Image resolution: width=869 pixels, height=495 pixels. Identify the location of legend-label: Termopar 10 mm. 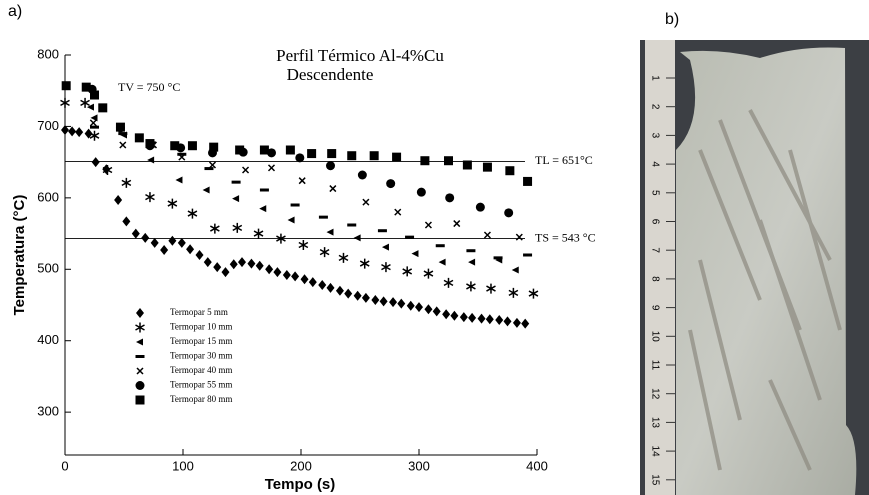
(201, 327).